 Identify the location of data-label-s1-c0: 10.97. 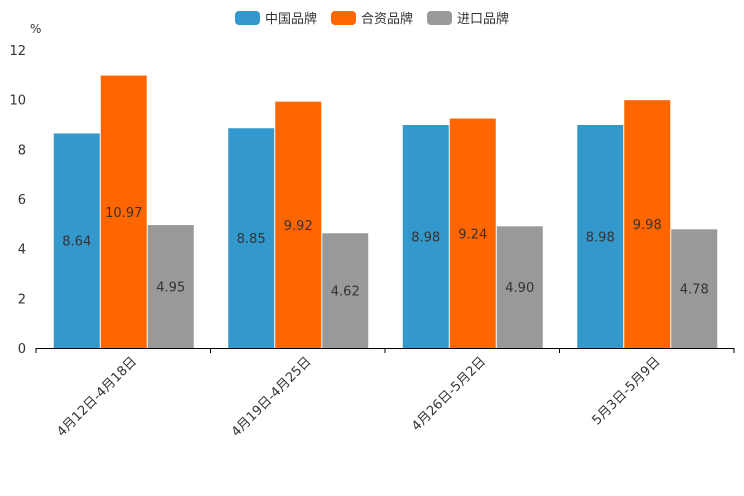
(123, 213).